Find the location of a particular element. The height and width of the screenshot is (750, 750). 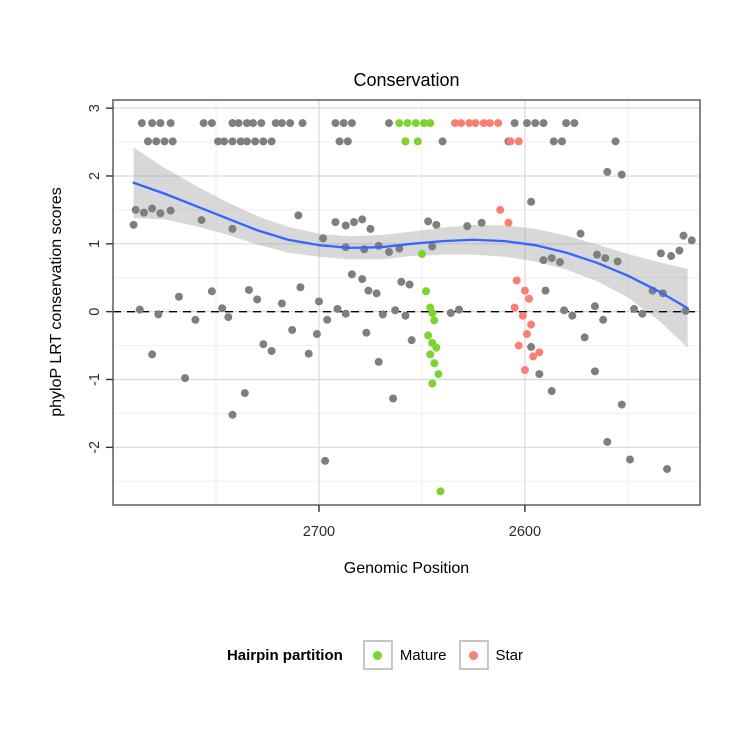

x-tick-label: 2600 is located at coordinates (525, 532).